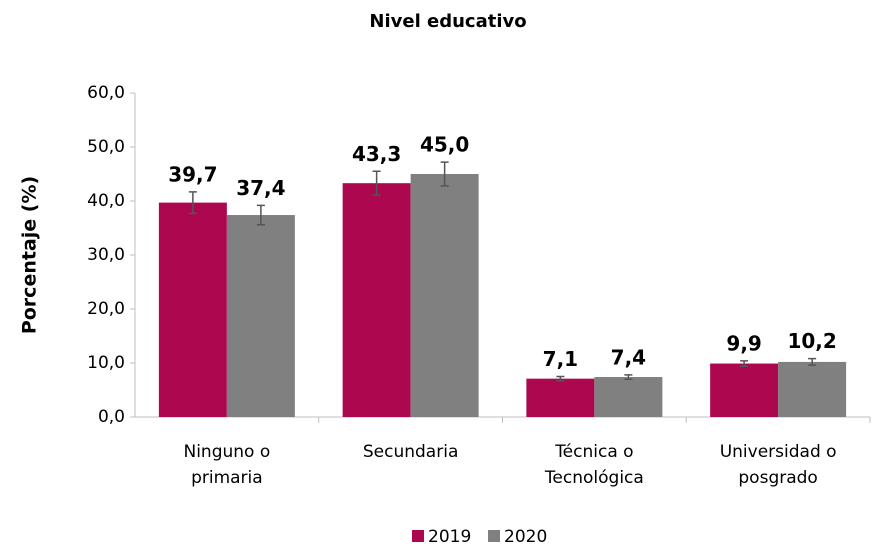  Describe the element at coordinates (106, 309) in the screenshot. I see `y-tick-label: 20,0` at that location.